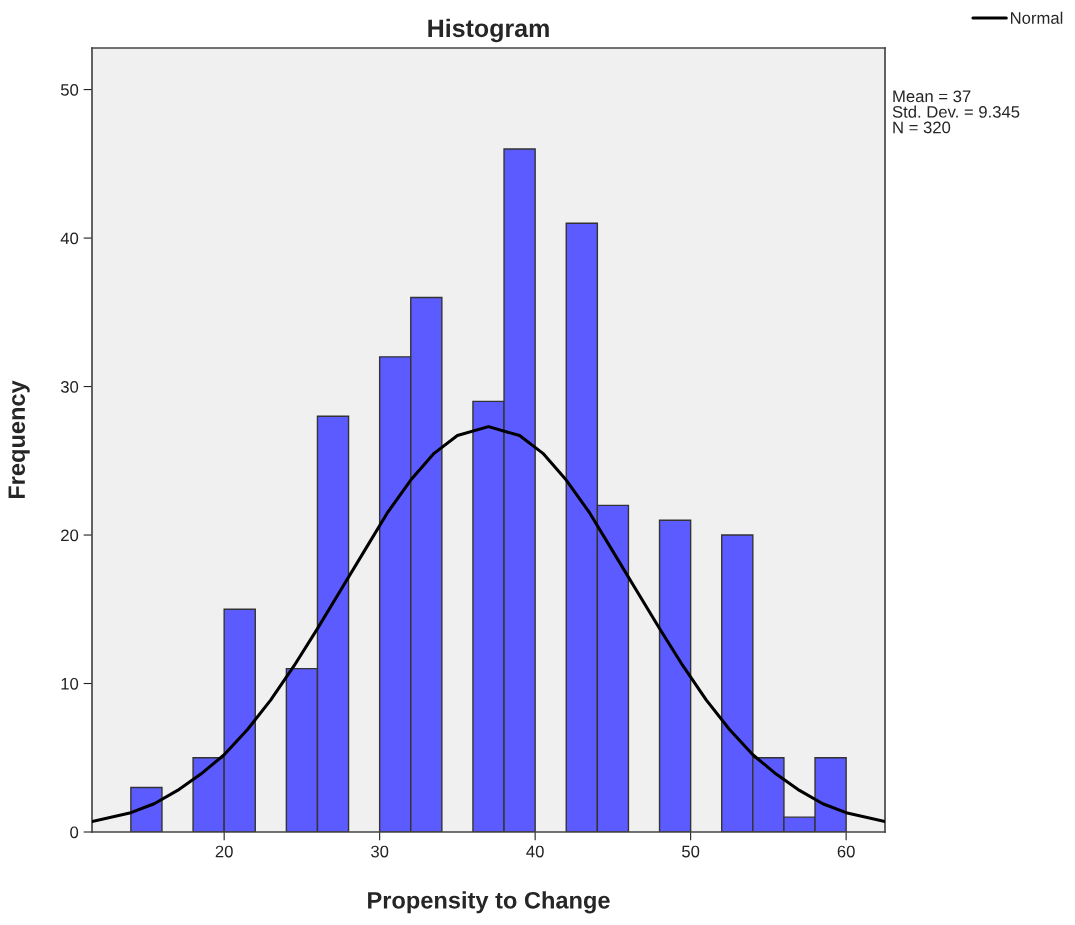 Image resolution: width=1075 pixels, height=925 pixels. What do you see at coordinates (224, 851) in the screenshot?
I see `x-tick-label: 20` at bounding box center [224, 851].